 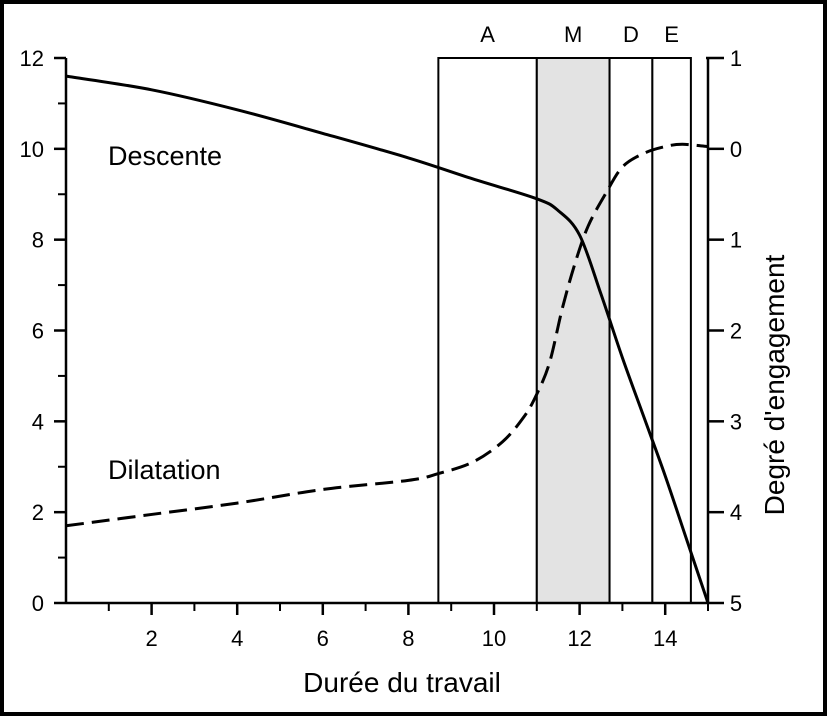 I want to click on phase-label-a: A, so click(x=487, y=34).